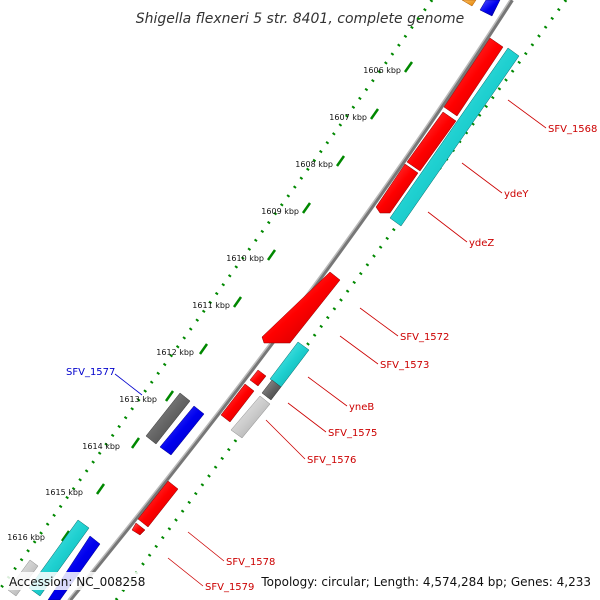 The image size is (600, 600). I want to click on gene-feature-blue-inner, so click(182, 430).